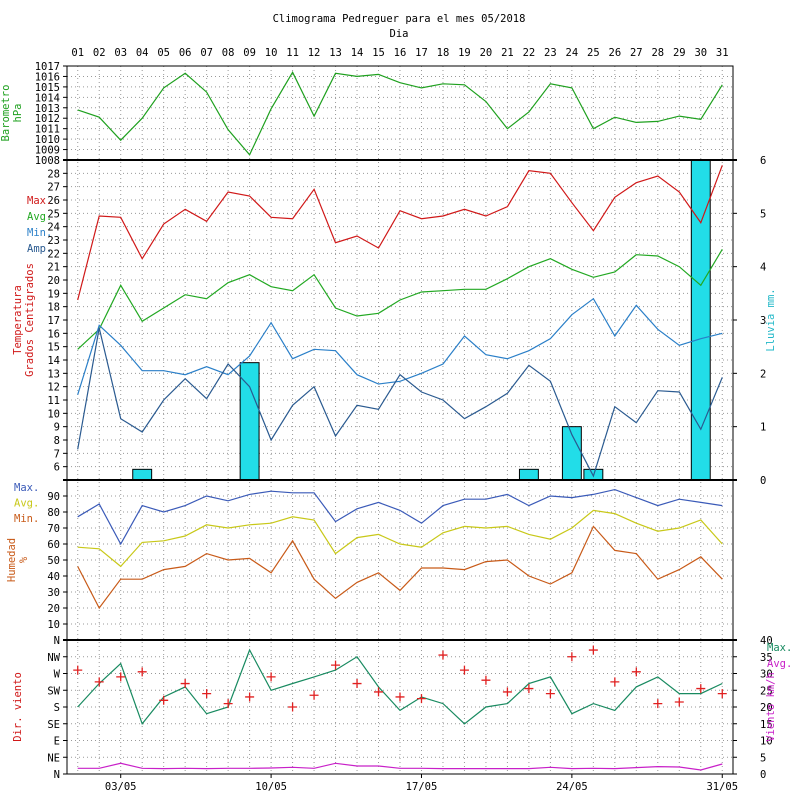 Image resolution: width=800 pixels, height=800 pixels. I want to click on temperature-tick-label: 12, so click(53, 388).